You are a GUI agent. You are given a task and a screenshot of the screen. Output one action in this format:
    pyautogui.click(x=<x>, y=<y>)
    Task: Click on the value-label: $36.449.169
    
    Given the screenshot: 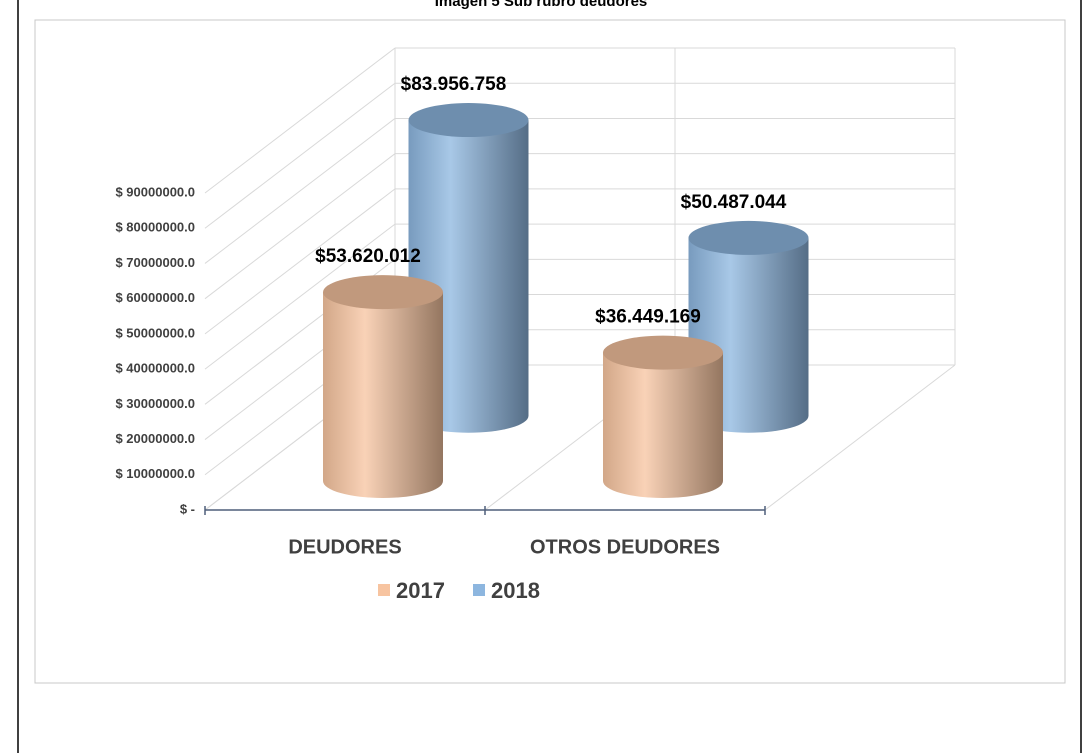 What is the action you would take?
    pyautogui.click(x=648, y=317)
    